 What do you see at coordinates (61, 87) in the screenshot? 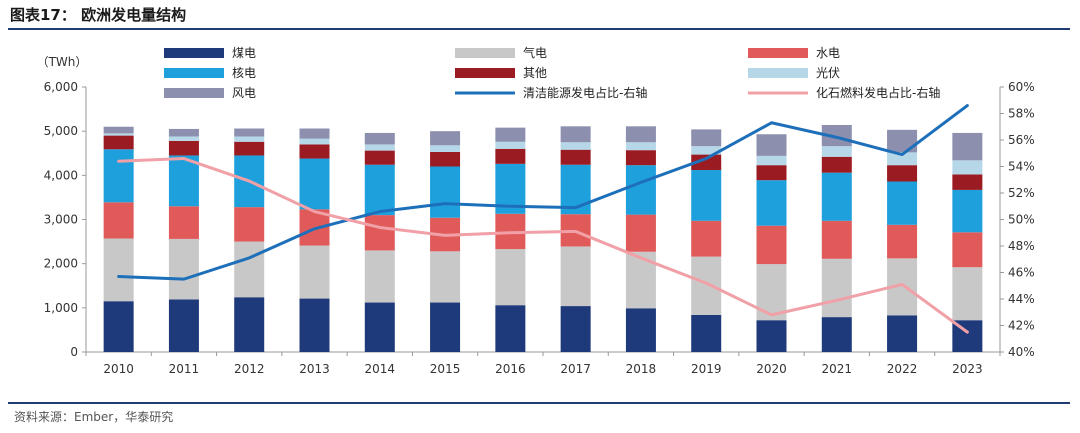
I see `y-tick-label: 6,000` at bounding box center [61, 87].